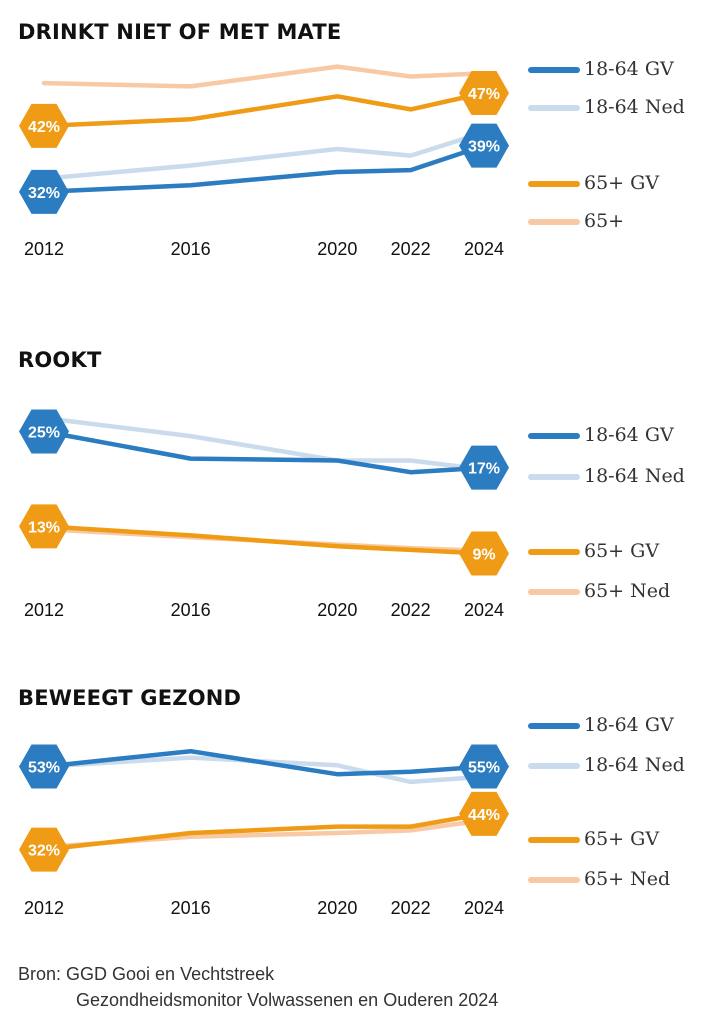 This screenshot has height=1024, width=722. Describe the element at coordinates (264, 514) in the screenshot. I see `line-plot: 25% 17% 13% 9% 2012 2016 2020 2022 2024` at that location.